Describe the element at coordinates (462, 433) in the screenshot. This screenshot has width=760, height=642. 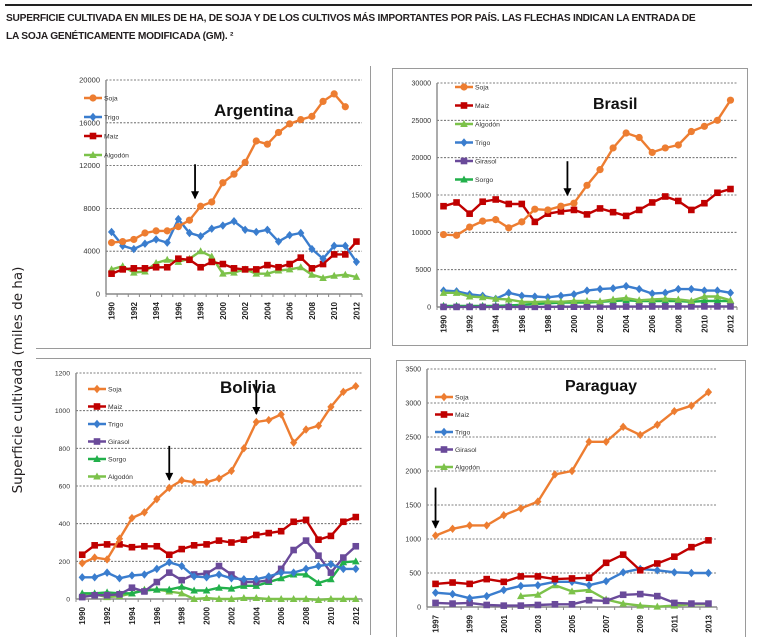
I see `legend-label: Trigo` at that location.